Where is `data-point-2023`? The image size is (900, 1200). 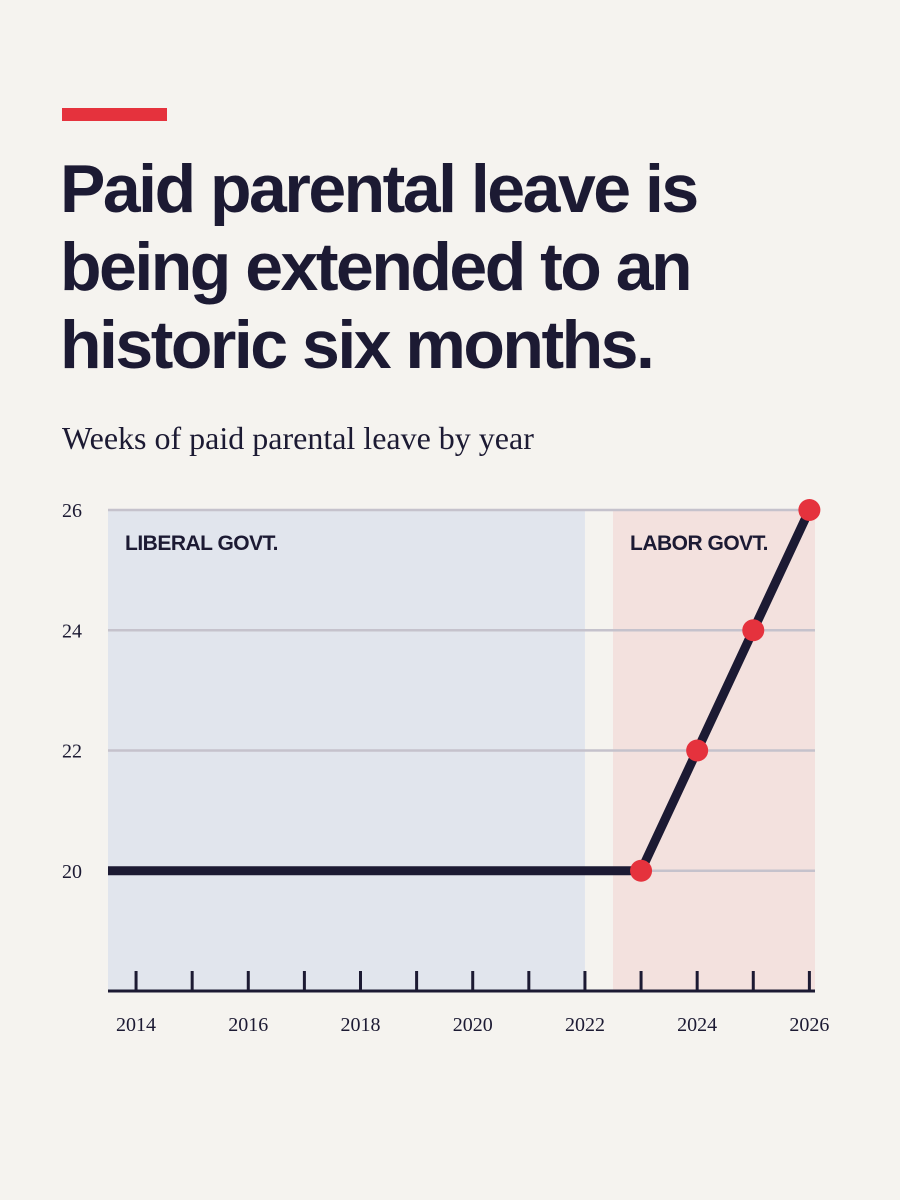
data-point-2023 is located at coordinates (641, 870).